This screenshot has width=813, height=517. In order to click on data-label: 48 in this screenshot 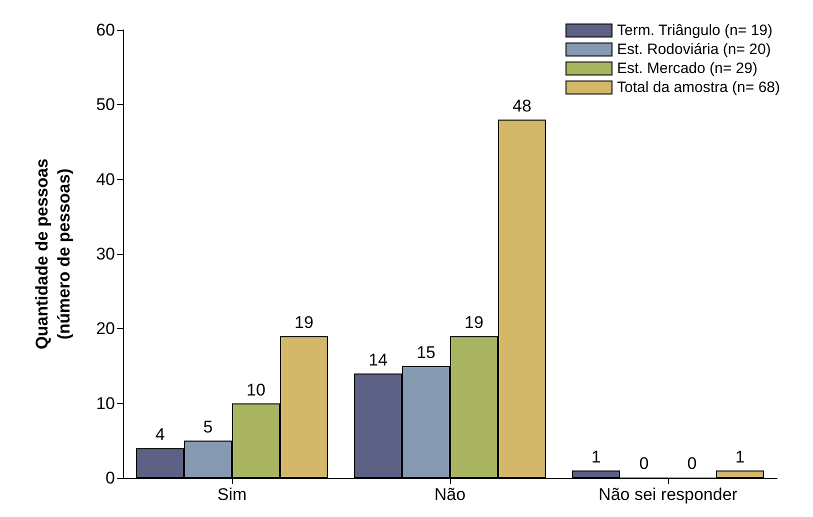, I will do `click(522, 106)`.